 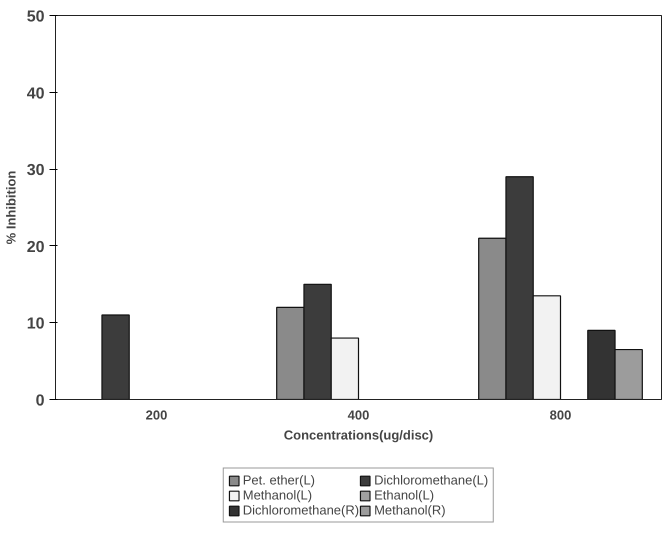 I want to click on legend-label: Pet. ether(L), so click(x=279, y=480).